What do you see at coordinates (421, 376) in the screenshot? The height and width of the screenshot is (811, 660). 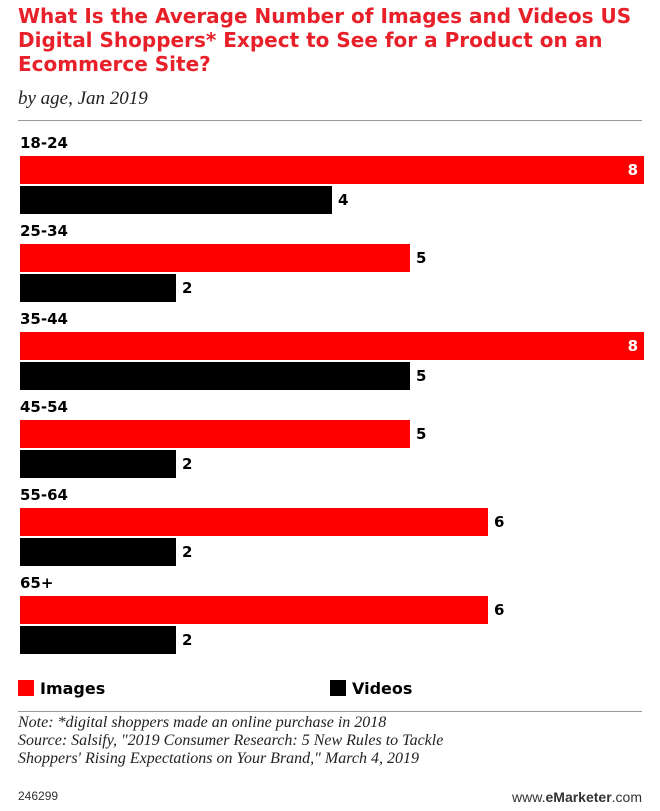 I see `data-label-videos-35-44: 5` at bounding box center [421, 376].